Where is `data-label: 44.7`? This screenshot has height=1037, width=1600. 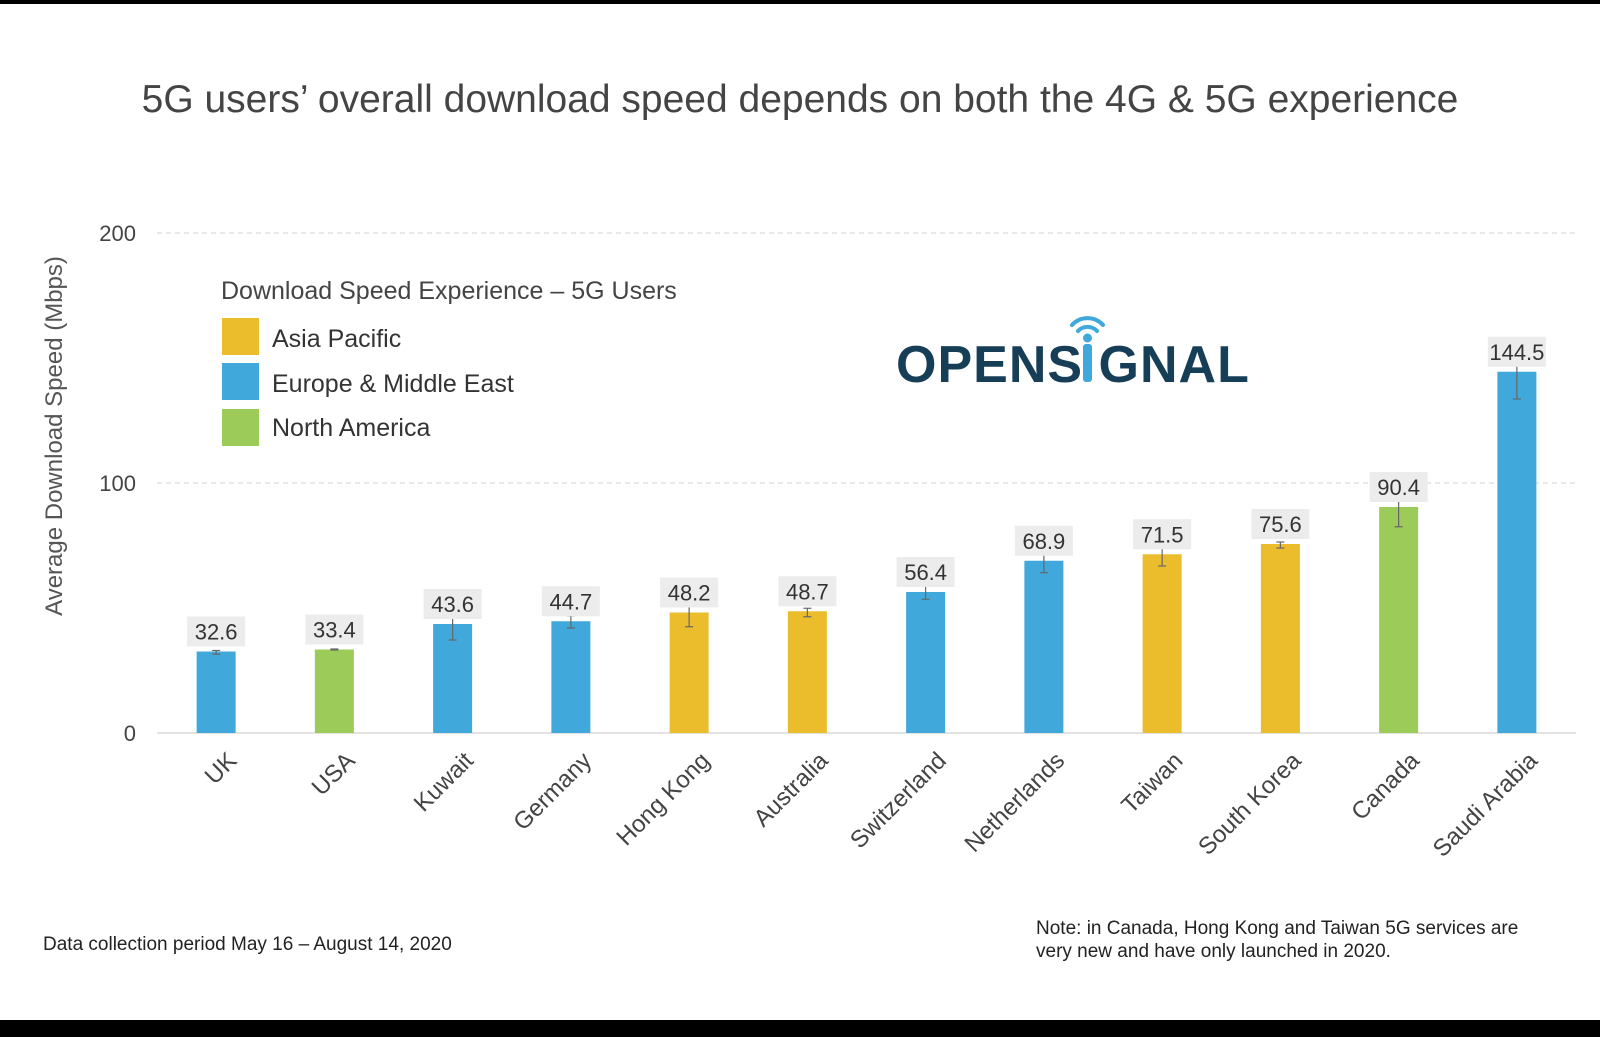
data-label: 44.7 is located at coordinates (570, 601).